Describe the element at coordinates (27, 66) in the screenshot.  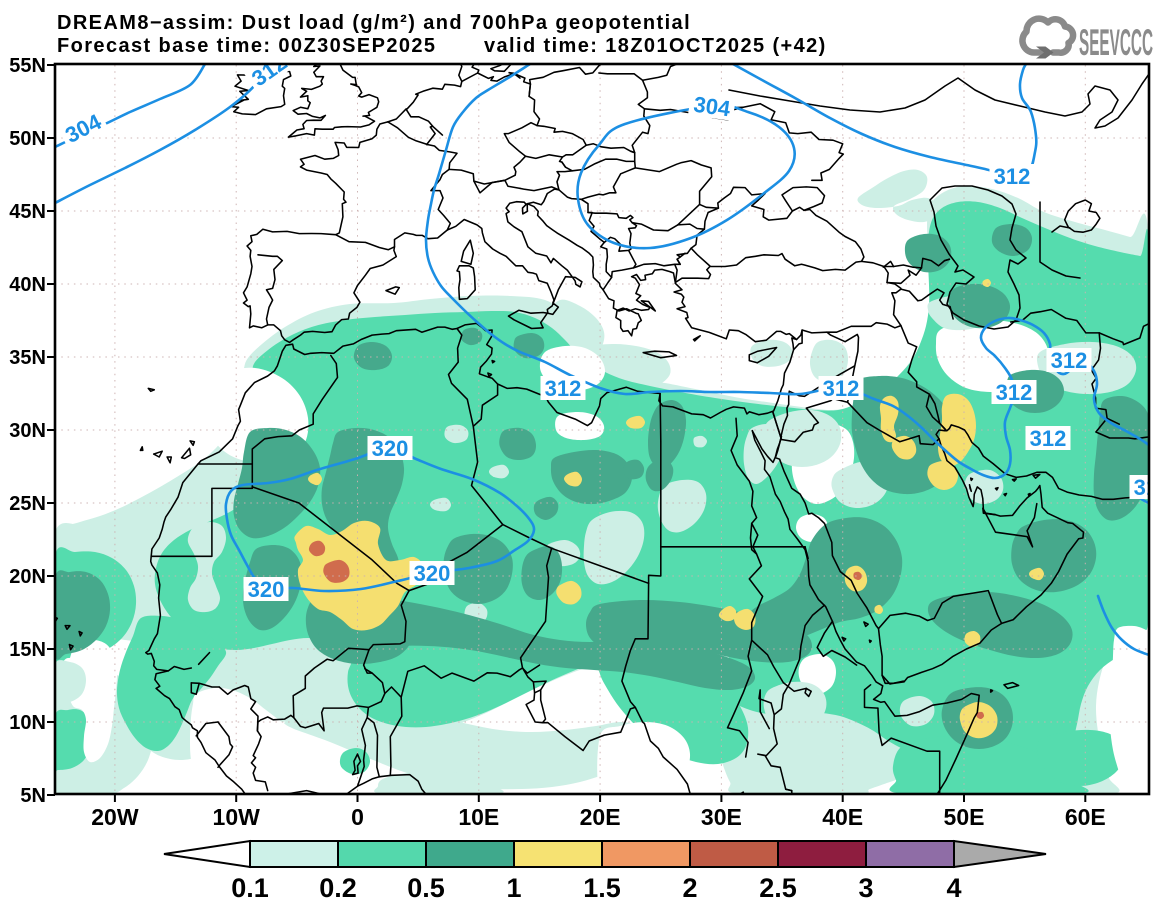
I see `svg-text: 55N` at that location.